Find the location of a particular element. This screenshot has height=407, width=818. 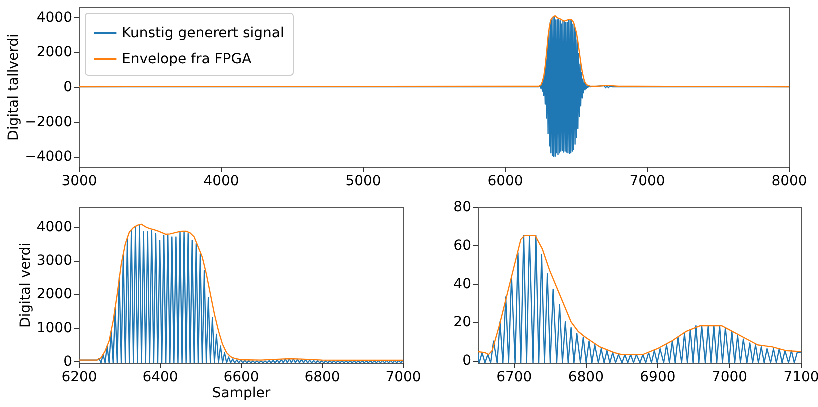

x-tick-label: 7100 is located at coordinates (801, 378).